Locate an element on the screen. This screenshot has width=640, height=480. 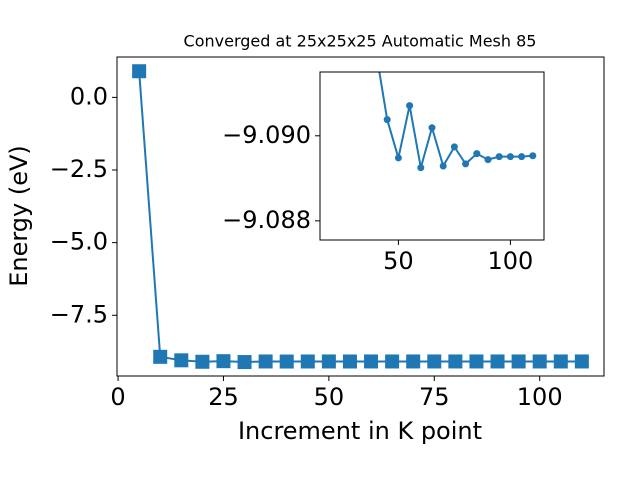
plot-area is located at coordinates (457, 122).